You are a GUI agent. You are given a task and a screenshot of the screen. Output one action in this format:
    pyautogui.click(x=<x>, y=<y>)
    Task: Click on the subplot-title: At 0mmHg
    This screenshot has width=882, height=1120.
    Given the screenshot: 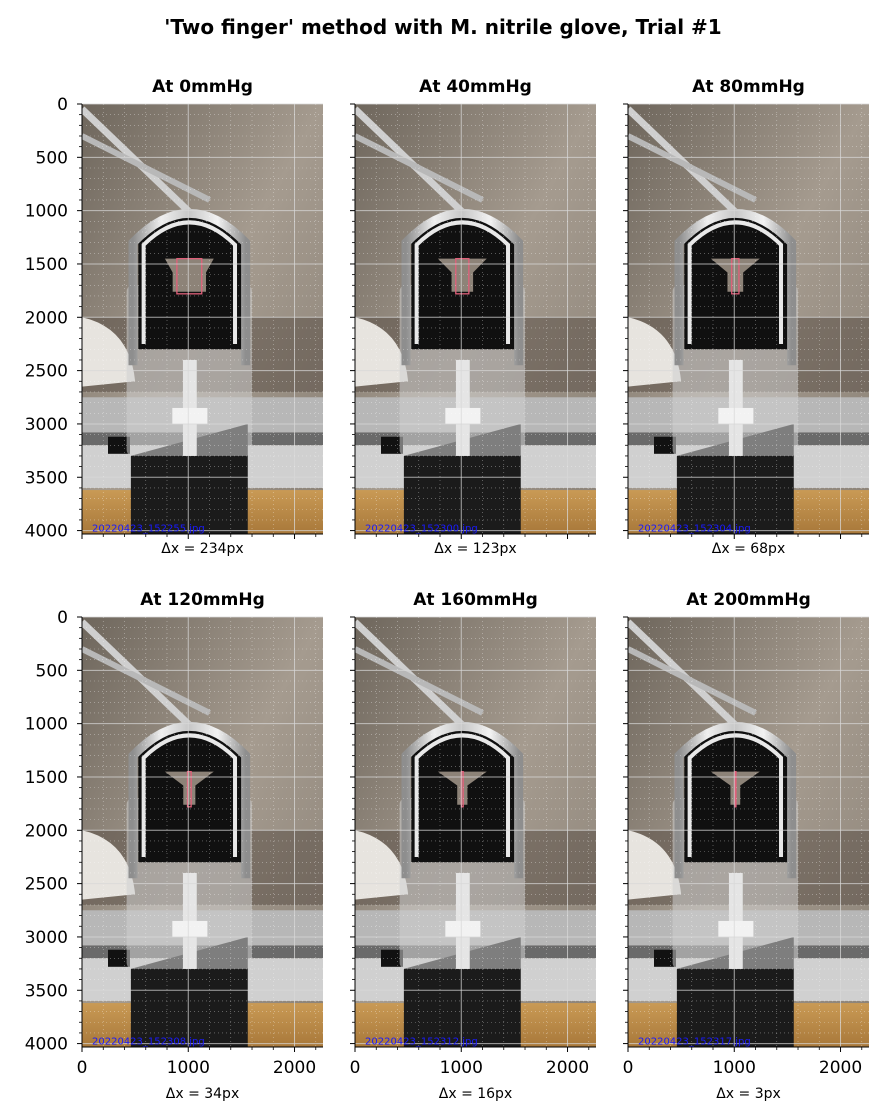 What is the action you would take?
    pyautogui.click(x=202, y=87)
    